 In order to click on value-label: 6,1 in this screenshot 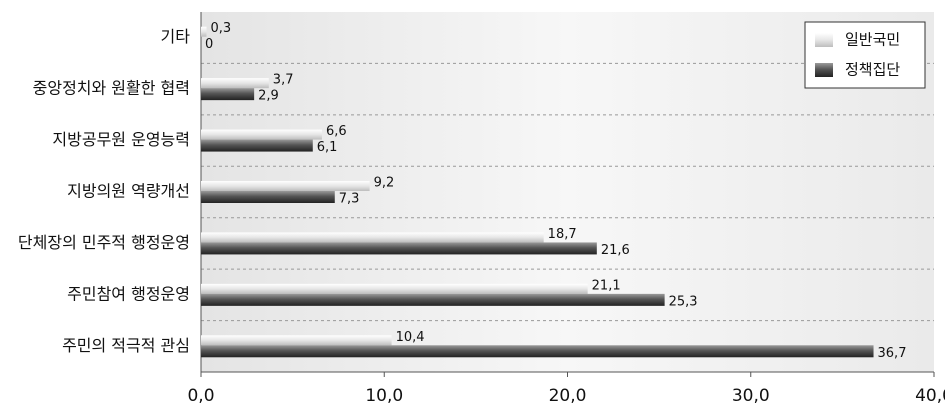, I will do `click(327, 147)`.